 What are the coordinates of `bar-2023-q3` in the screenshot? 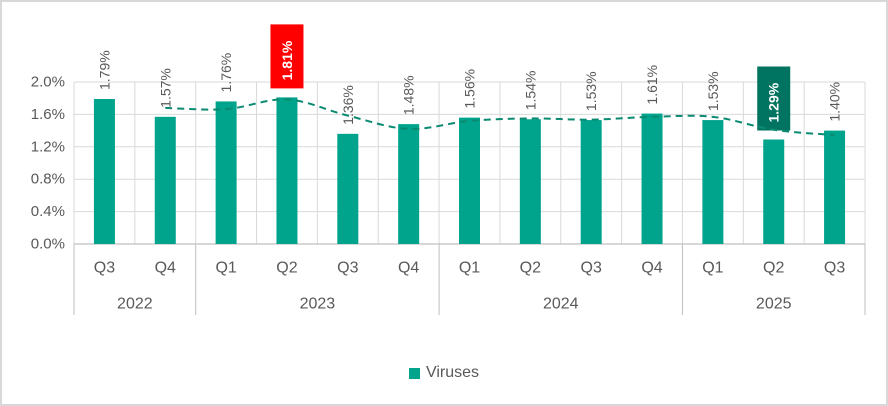 It's located at (348, 188).